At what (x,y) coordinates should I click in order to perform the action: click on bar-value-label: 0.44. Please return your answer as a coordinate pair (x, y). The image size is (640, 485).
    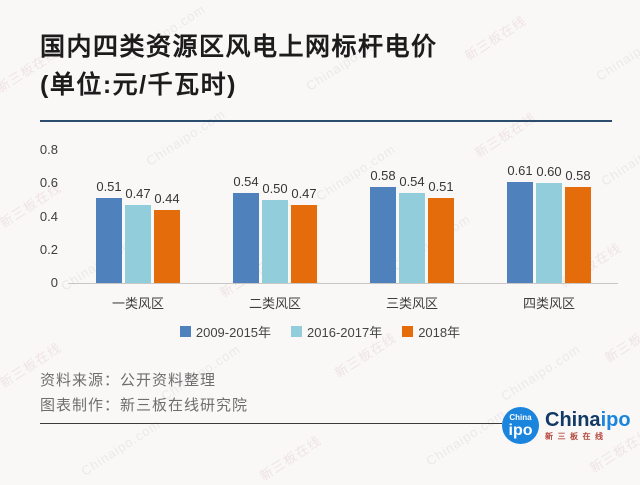
    Looking at the image, I should click on (167, 198).